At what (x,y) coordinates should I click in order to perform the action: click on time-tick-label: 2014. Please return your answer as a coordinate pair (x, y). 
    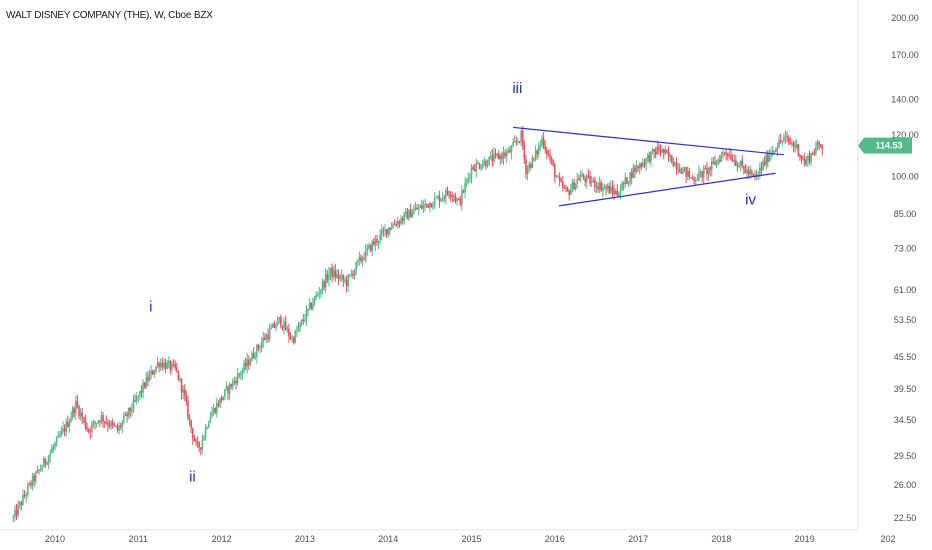
    Looking at the image, I should click on (388, 539).